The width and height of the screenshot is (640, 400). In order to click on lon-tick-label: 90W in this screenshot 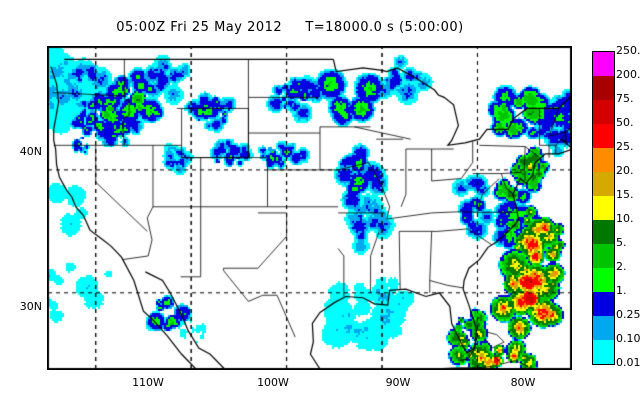, I will do `click(398, 382)`.